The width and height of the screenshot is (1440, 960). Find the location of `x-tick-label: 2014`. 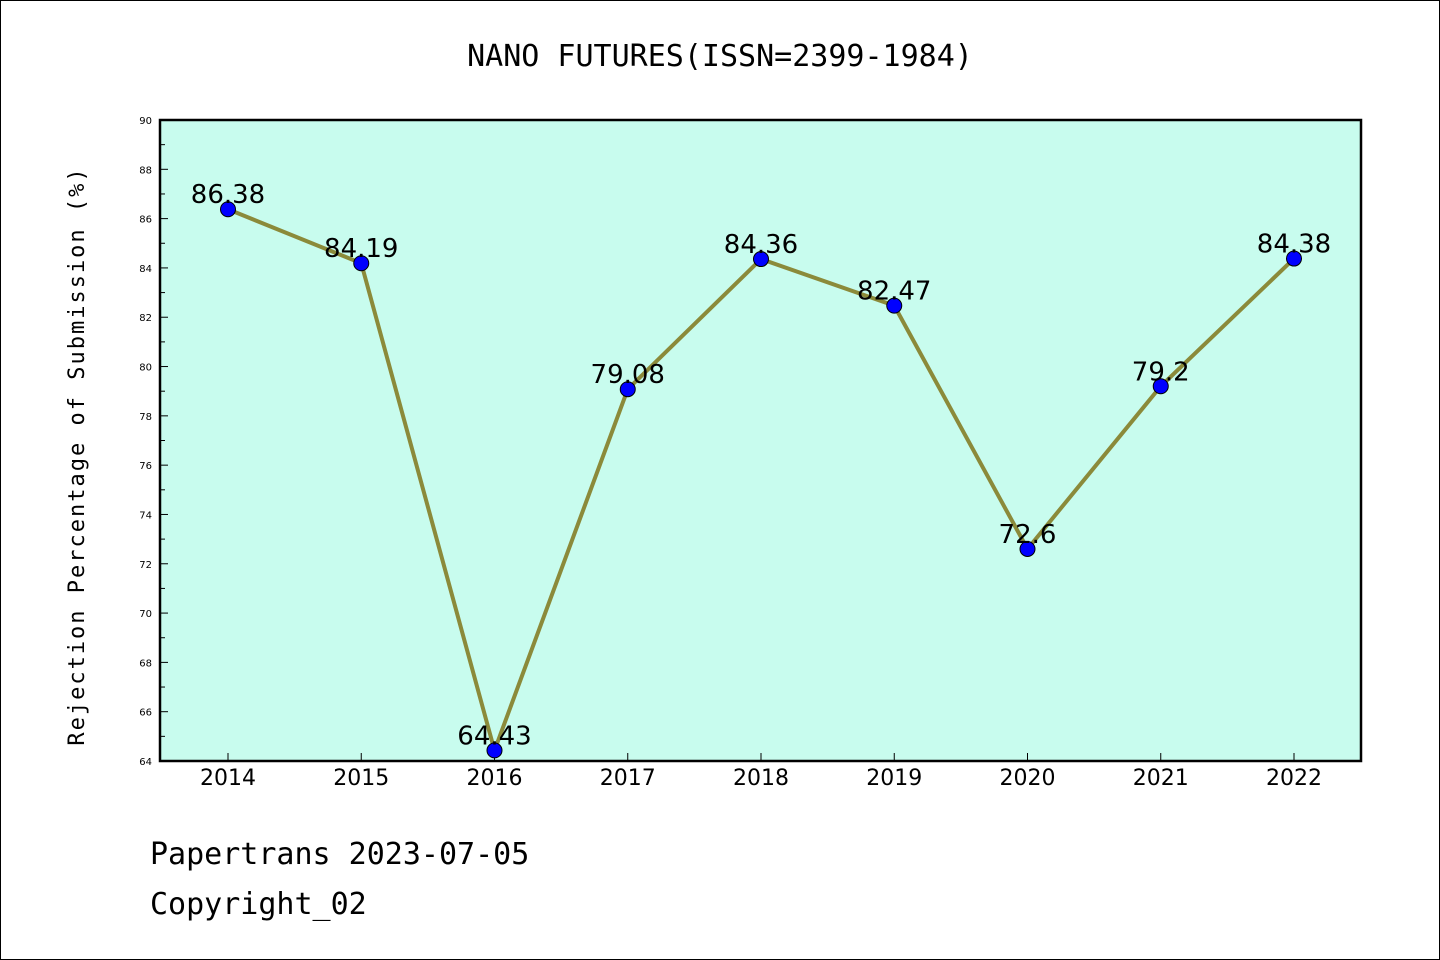

x-tick-label: 2014 is located at coordinates (228, 778).